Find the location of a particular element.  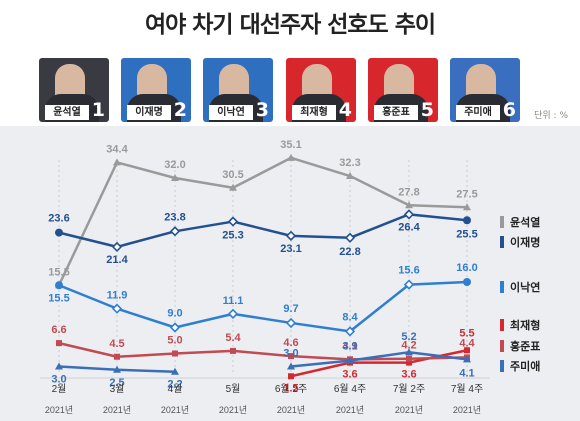

data-label: 4.4 is located at coordinates (467, 343).